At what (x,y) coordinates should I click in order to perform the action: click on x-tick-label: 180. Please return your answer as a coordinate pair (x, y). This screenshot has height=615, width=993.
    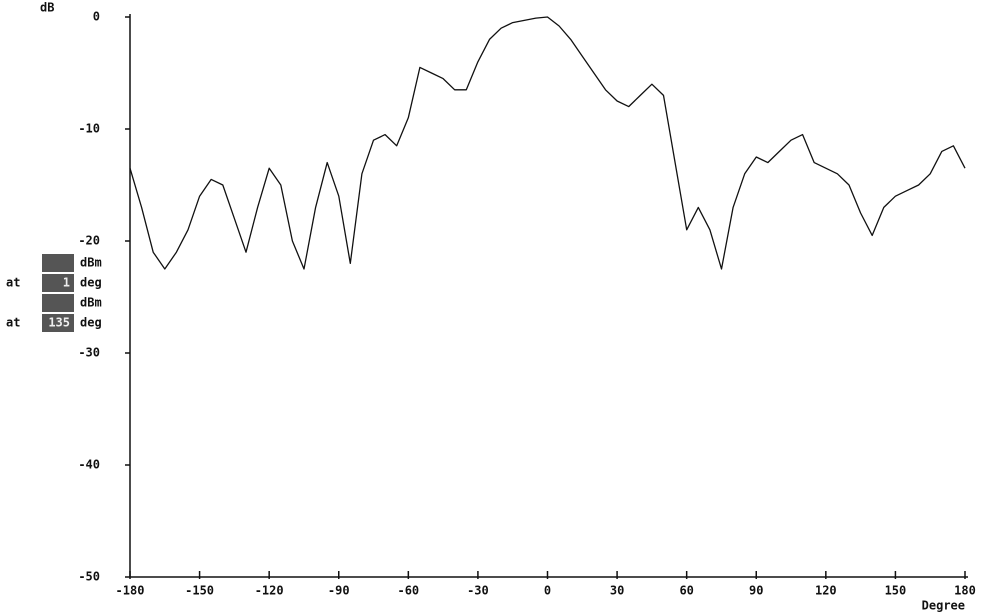
    Looking at the image, I should click on (965, 591).